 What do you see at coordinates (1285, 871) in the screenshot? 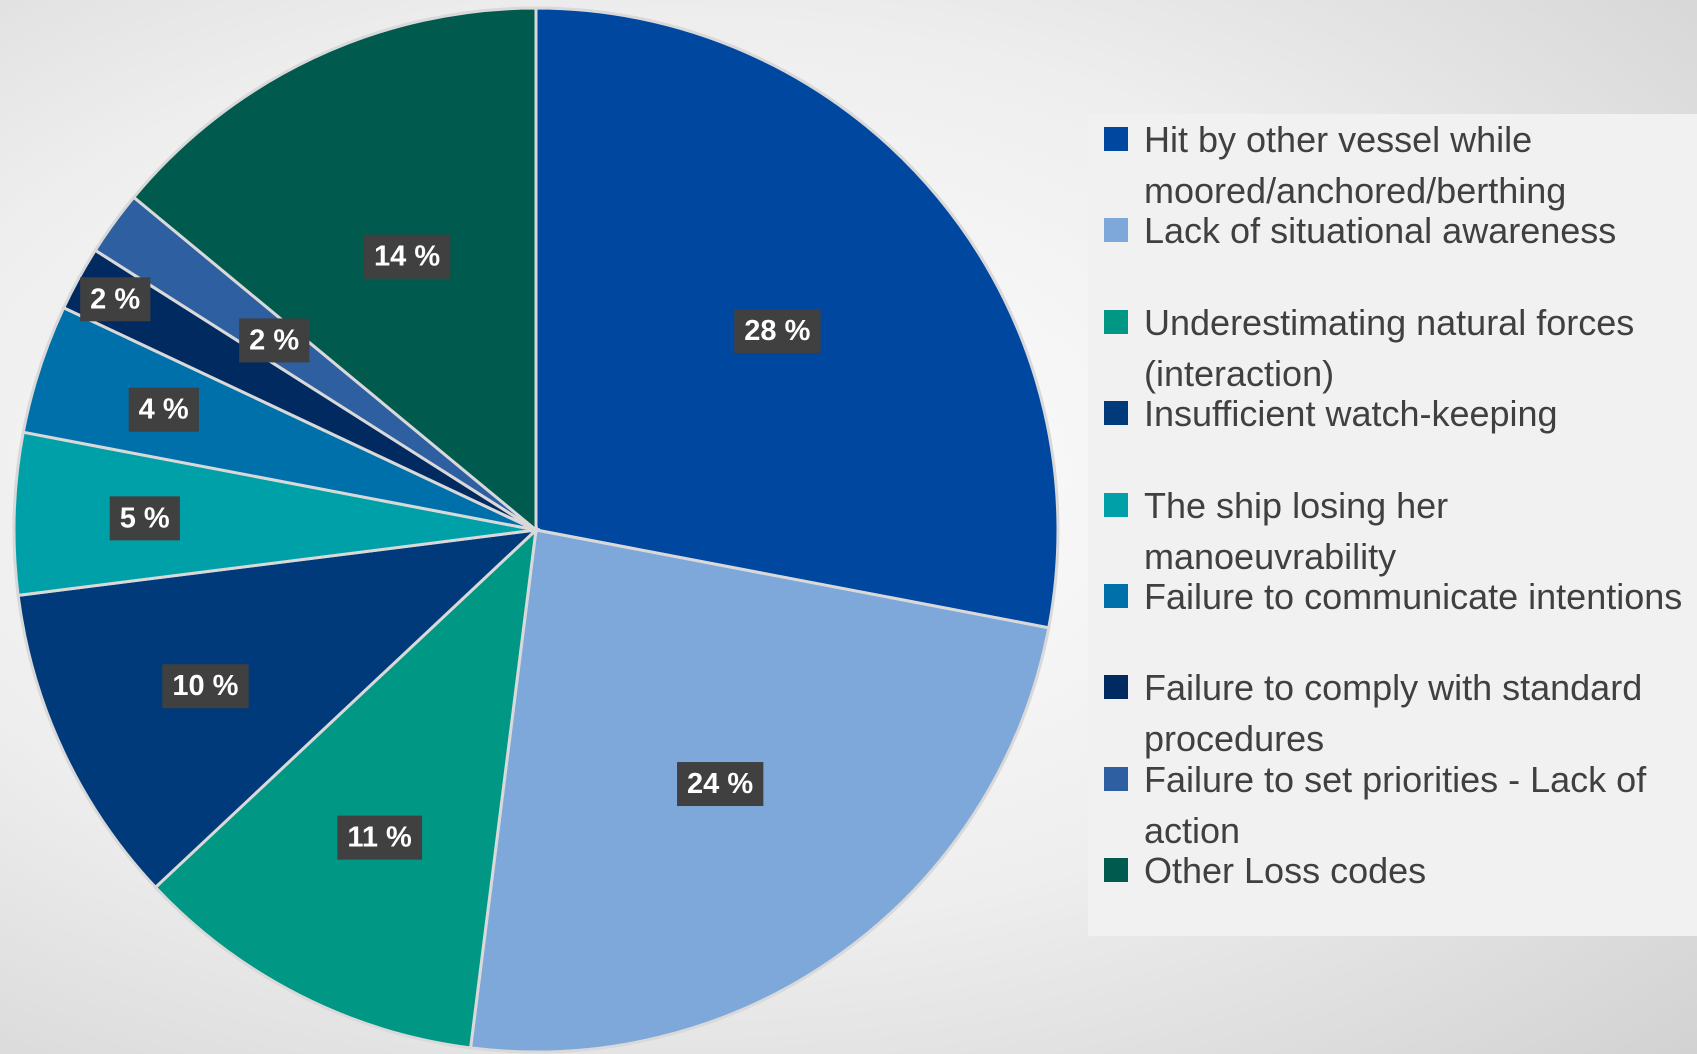
I see `legend-text: Other Loss codes` at bounding box center [1285, 871].